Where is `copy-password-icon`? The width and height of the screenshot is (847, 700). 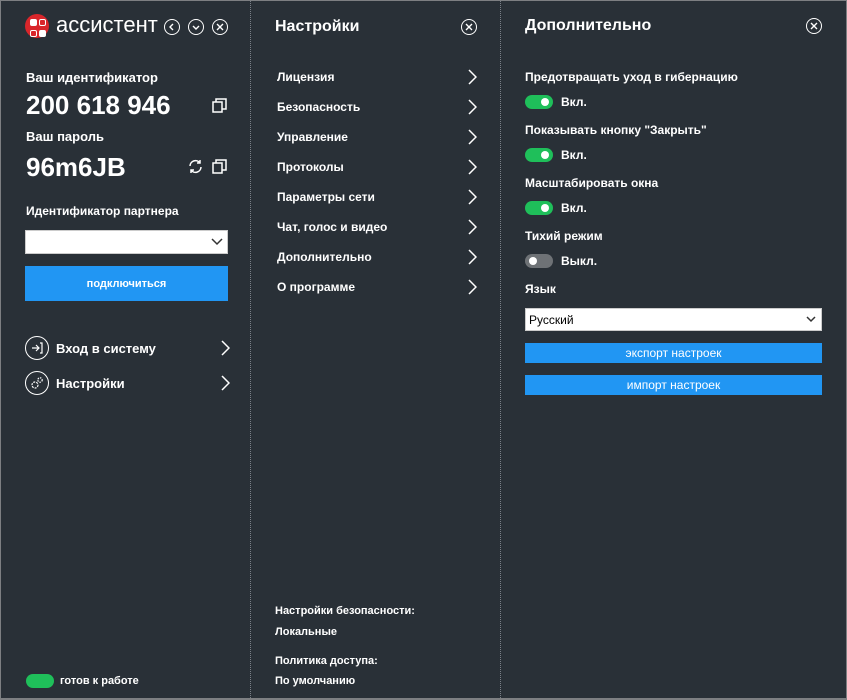
copy-password-icon is located at coordinates (219, 166).